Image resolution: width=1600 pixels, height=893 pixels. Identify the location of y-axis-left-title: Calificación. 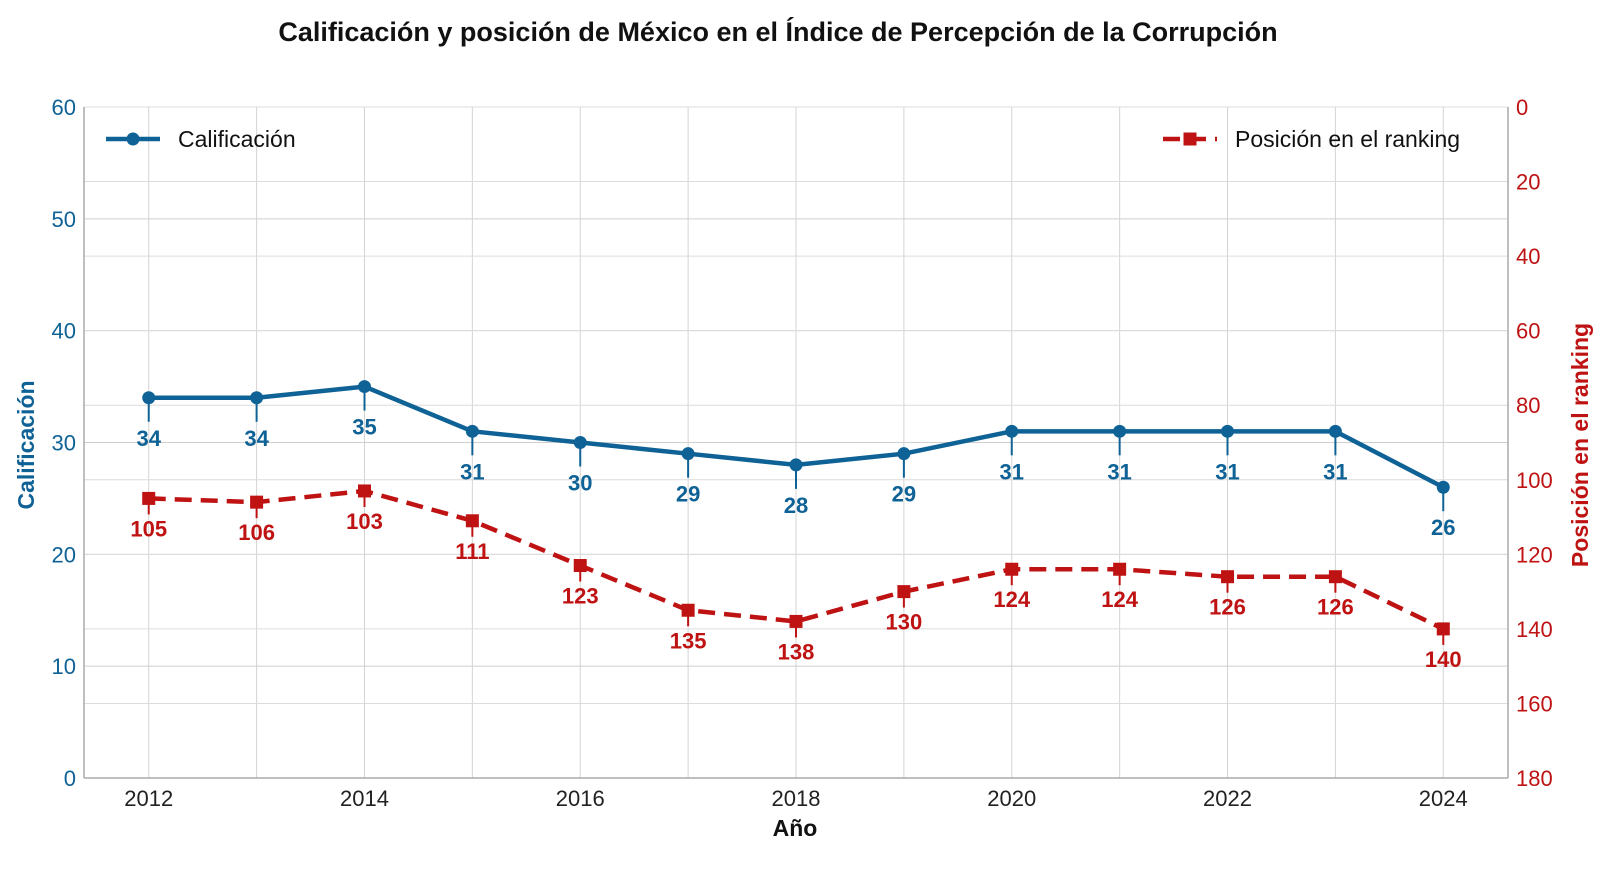
(26, 444).